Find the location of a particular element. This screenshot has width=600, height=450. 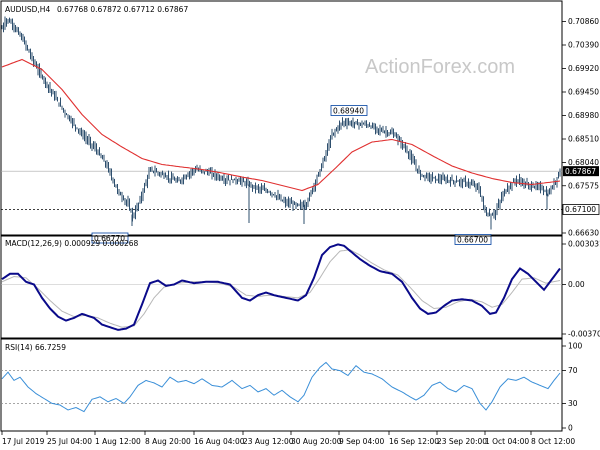

annotation-low-1: 0.66770 is located at coordinates (110, 238).